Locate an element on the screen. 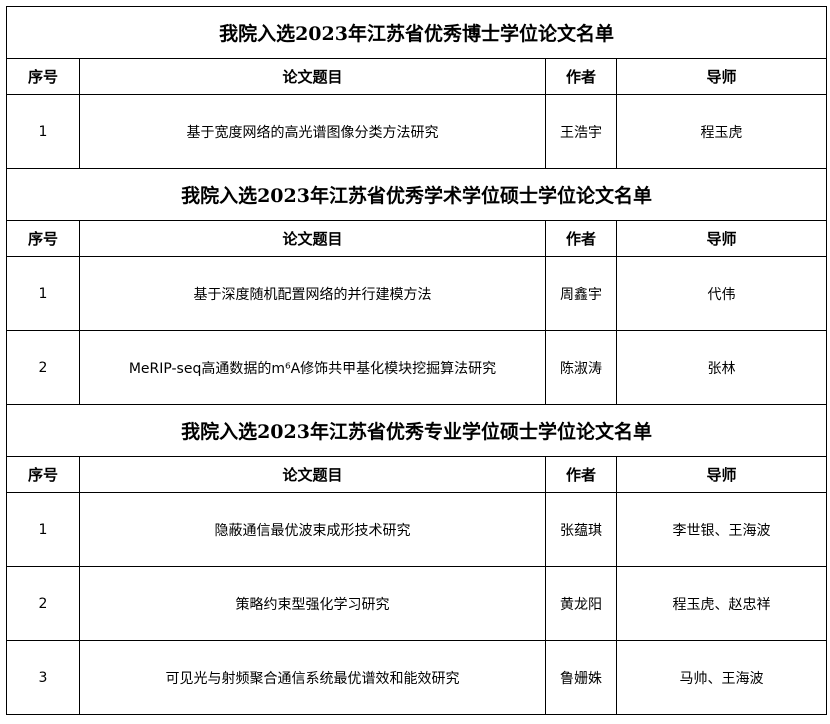  cell-advisor: 马帅、王海波 is located at coordinates (721, 677).